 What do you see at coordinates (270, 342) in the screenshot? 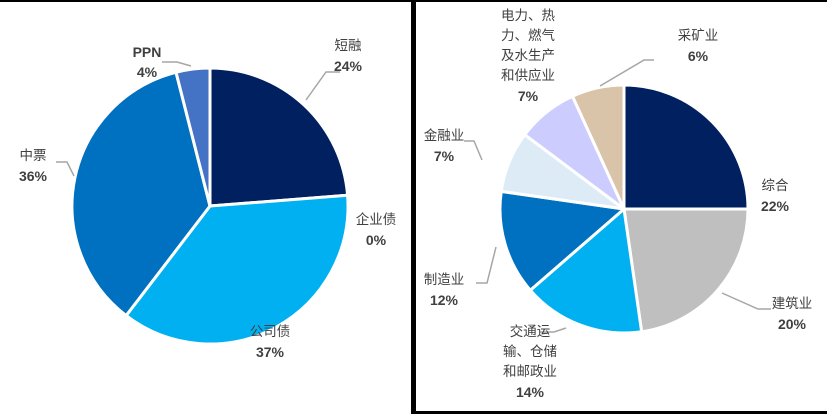
I see `label-gongsizhai: 公司债 37%` at bounding box center [270, 342].